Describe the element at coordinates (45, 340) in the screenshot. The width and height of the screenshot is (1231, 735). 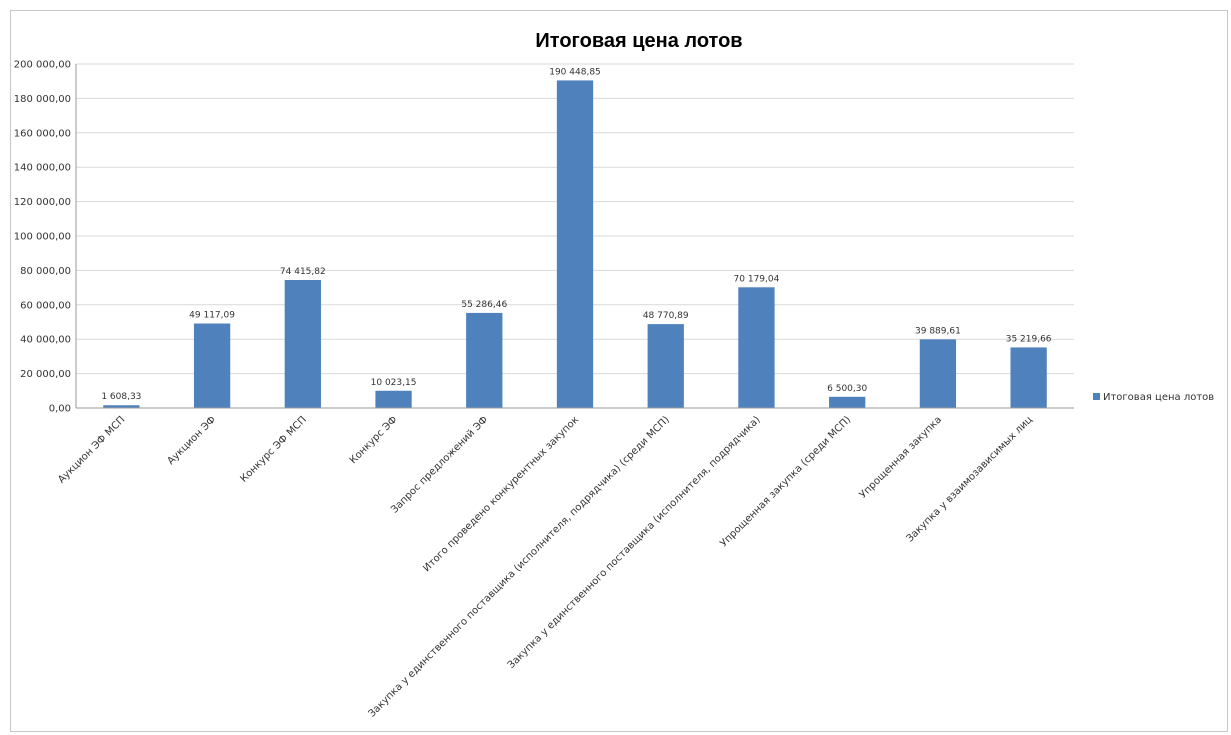
I see `y-tick-label: 40 000,00` at that location.